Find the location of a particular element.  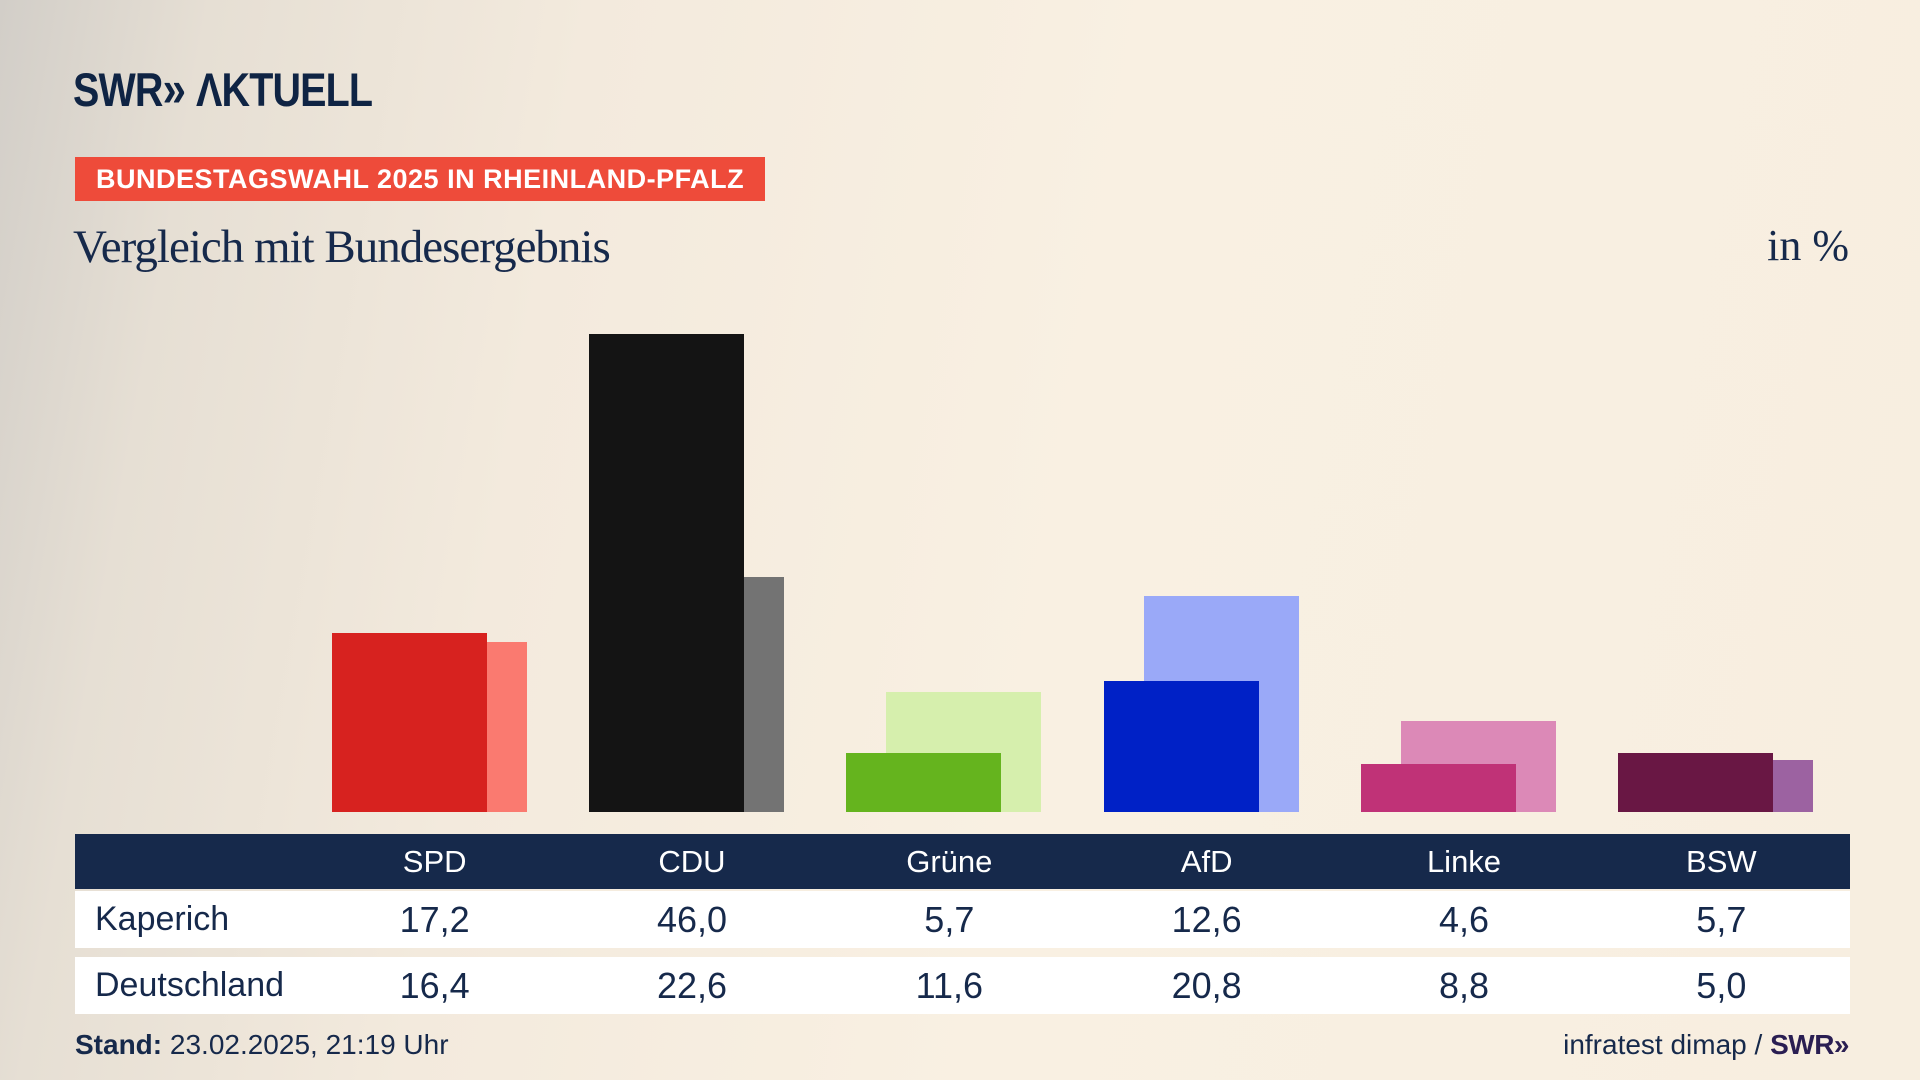

source-credit: infratest dimap / SWR» is located at coordinates (1706, 1045).